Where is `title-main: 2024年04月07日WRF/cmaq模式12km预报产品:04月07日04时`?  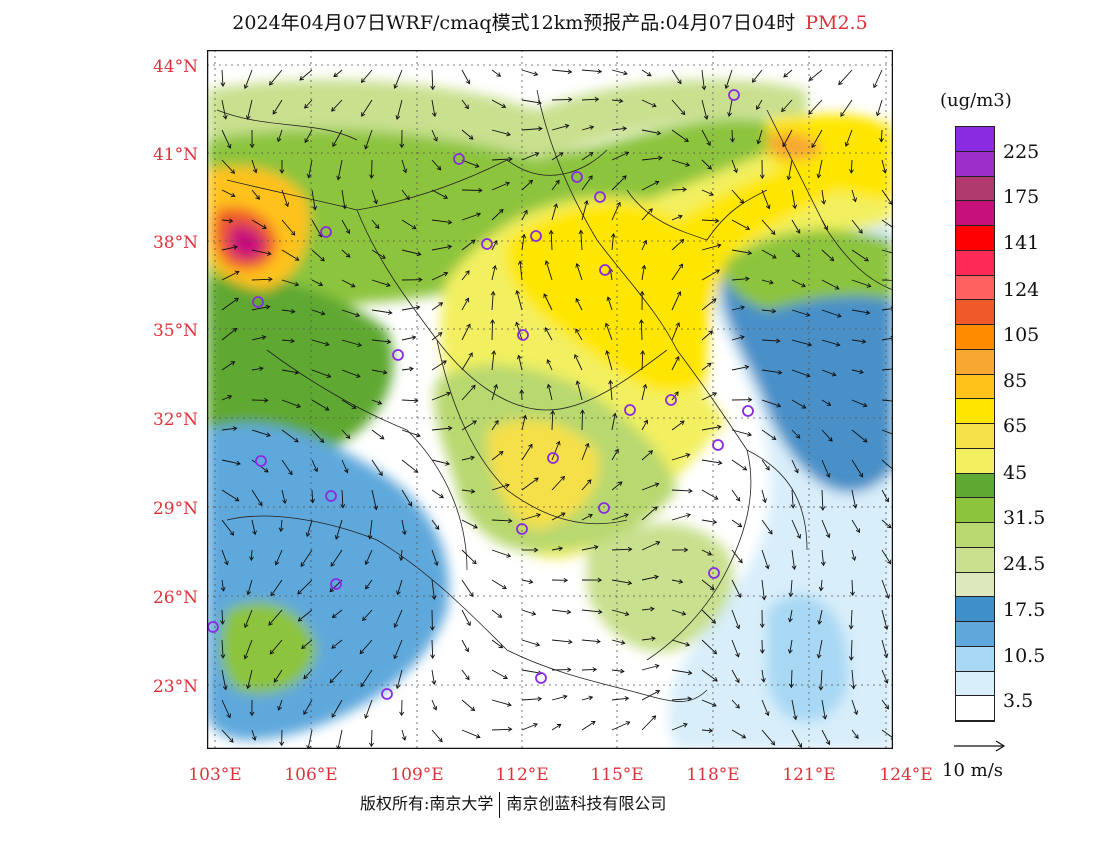 title-main: 2024年04月07日WRF/cmaq模式12km预报产品:04月07日04时 is located at coordinates (514, 23).